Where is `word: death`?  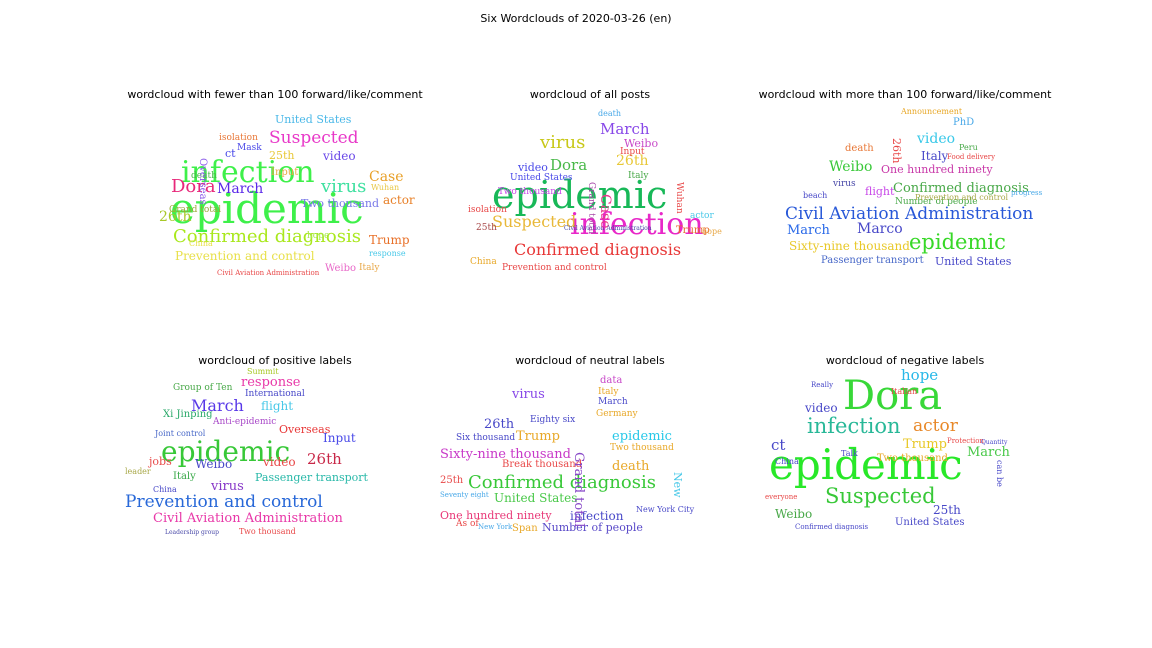 word: death is located at coordinates (631, 466).